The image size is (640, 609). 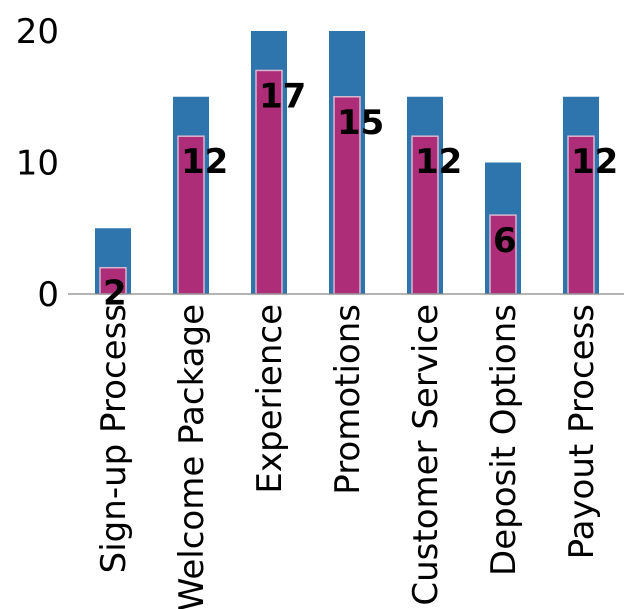 I want to click on x-tick-label: Sign-up Process, so click(x=114, y=438).